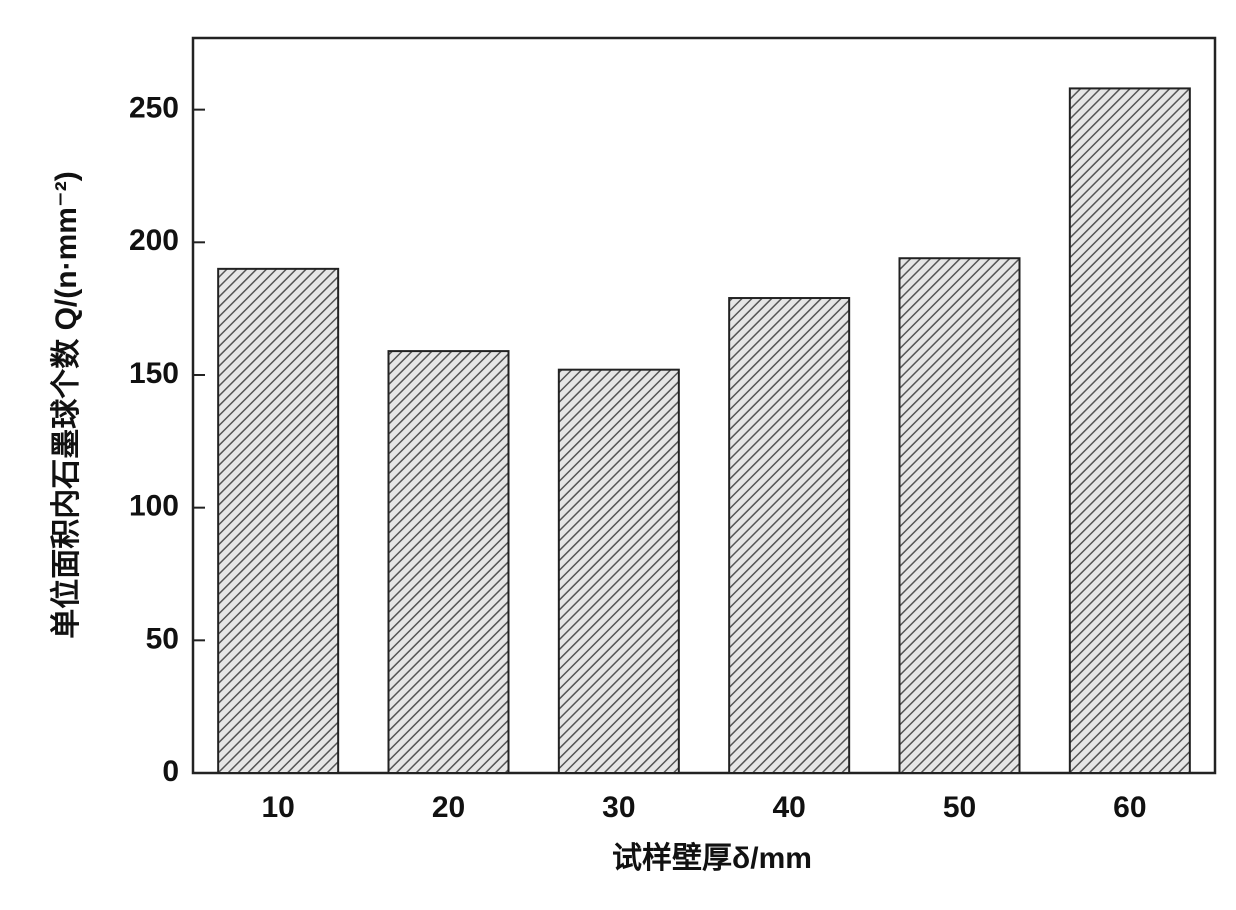 This screenshot has width=1236, height=910. I want to click on y-tick-label: 0, so click(170, 771).